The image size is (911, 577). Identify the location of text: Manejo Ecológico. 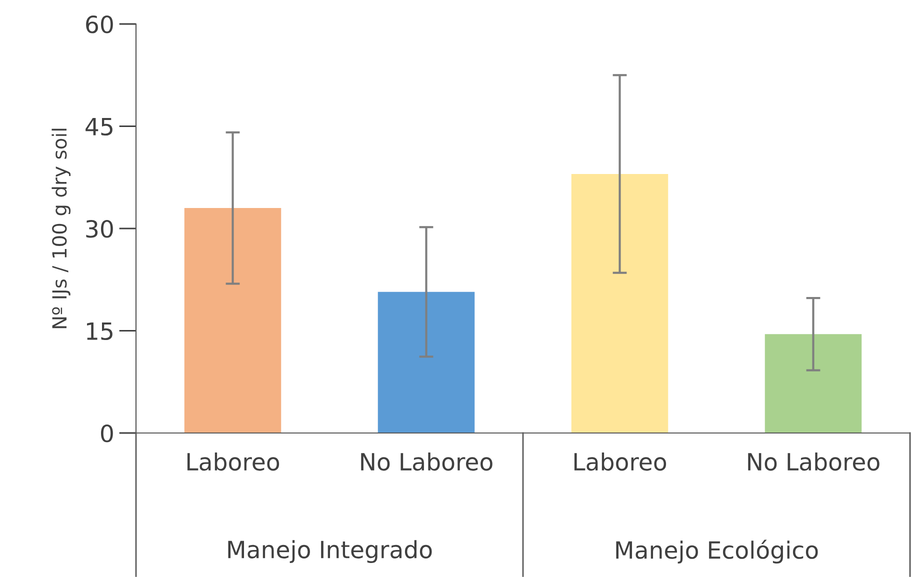
(717, 552).